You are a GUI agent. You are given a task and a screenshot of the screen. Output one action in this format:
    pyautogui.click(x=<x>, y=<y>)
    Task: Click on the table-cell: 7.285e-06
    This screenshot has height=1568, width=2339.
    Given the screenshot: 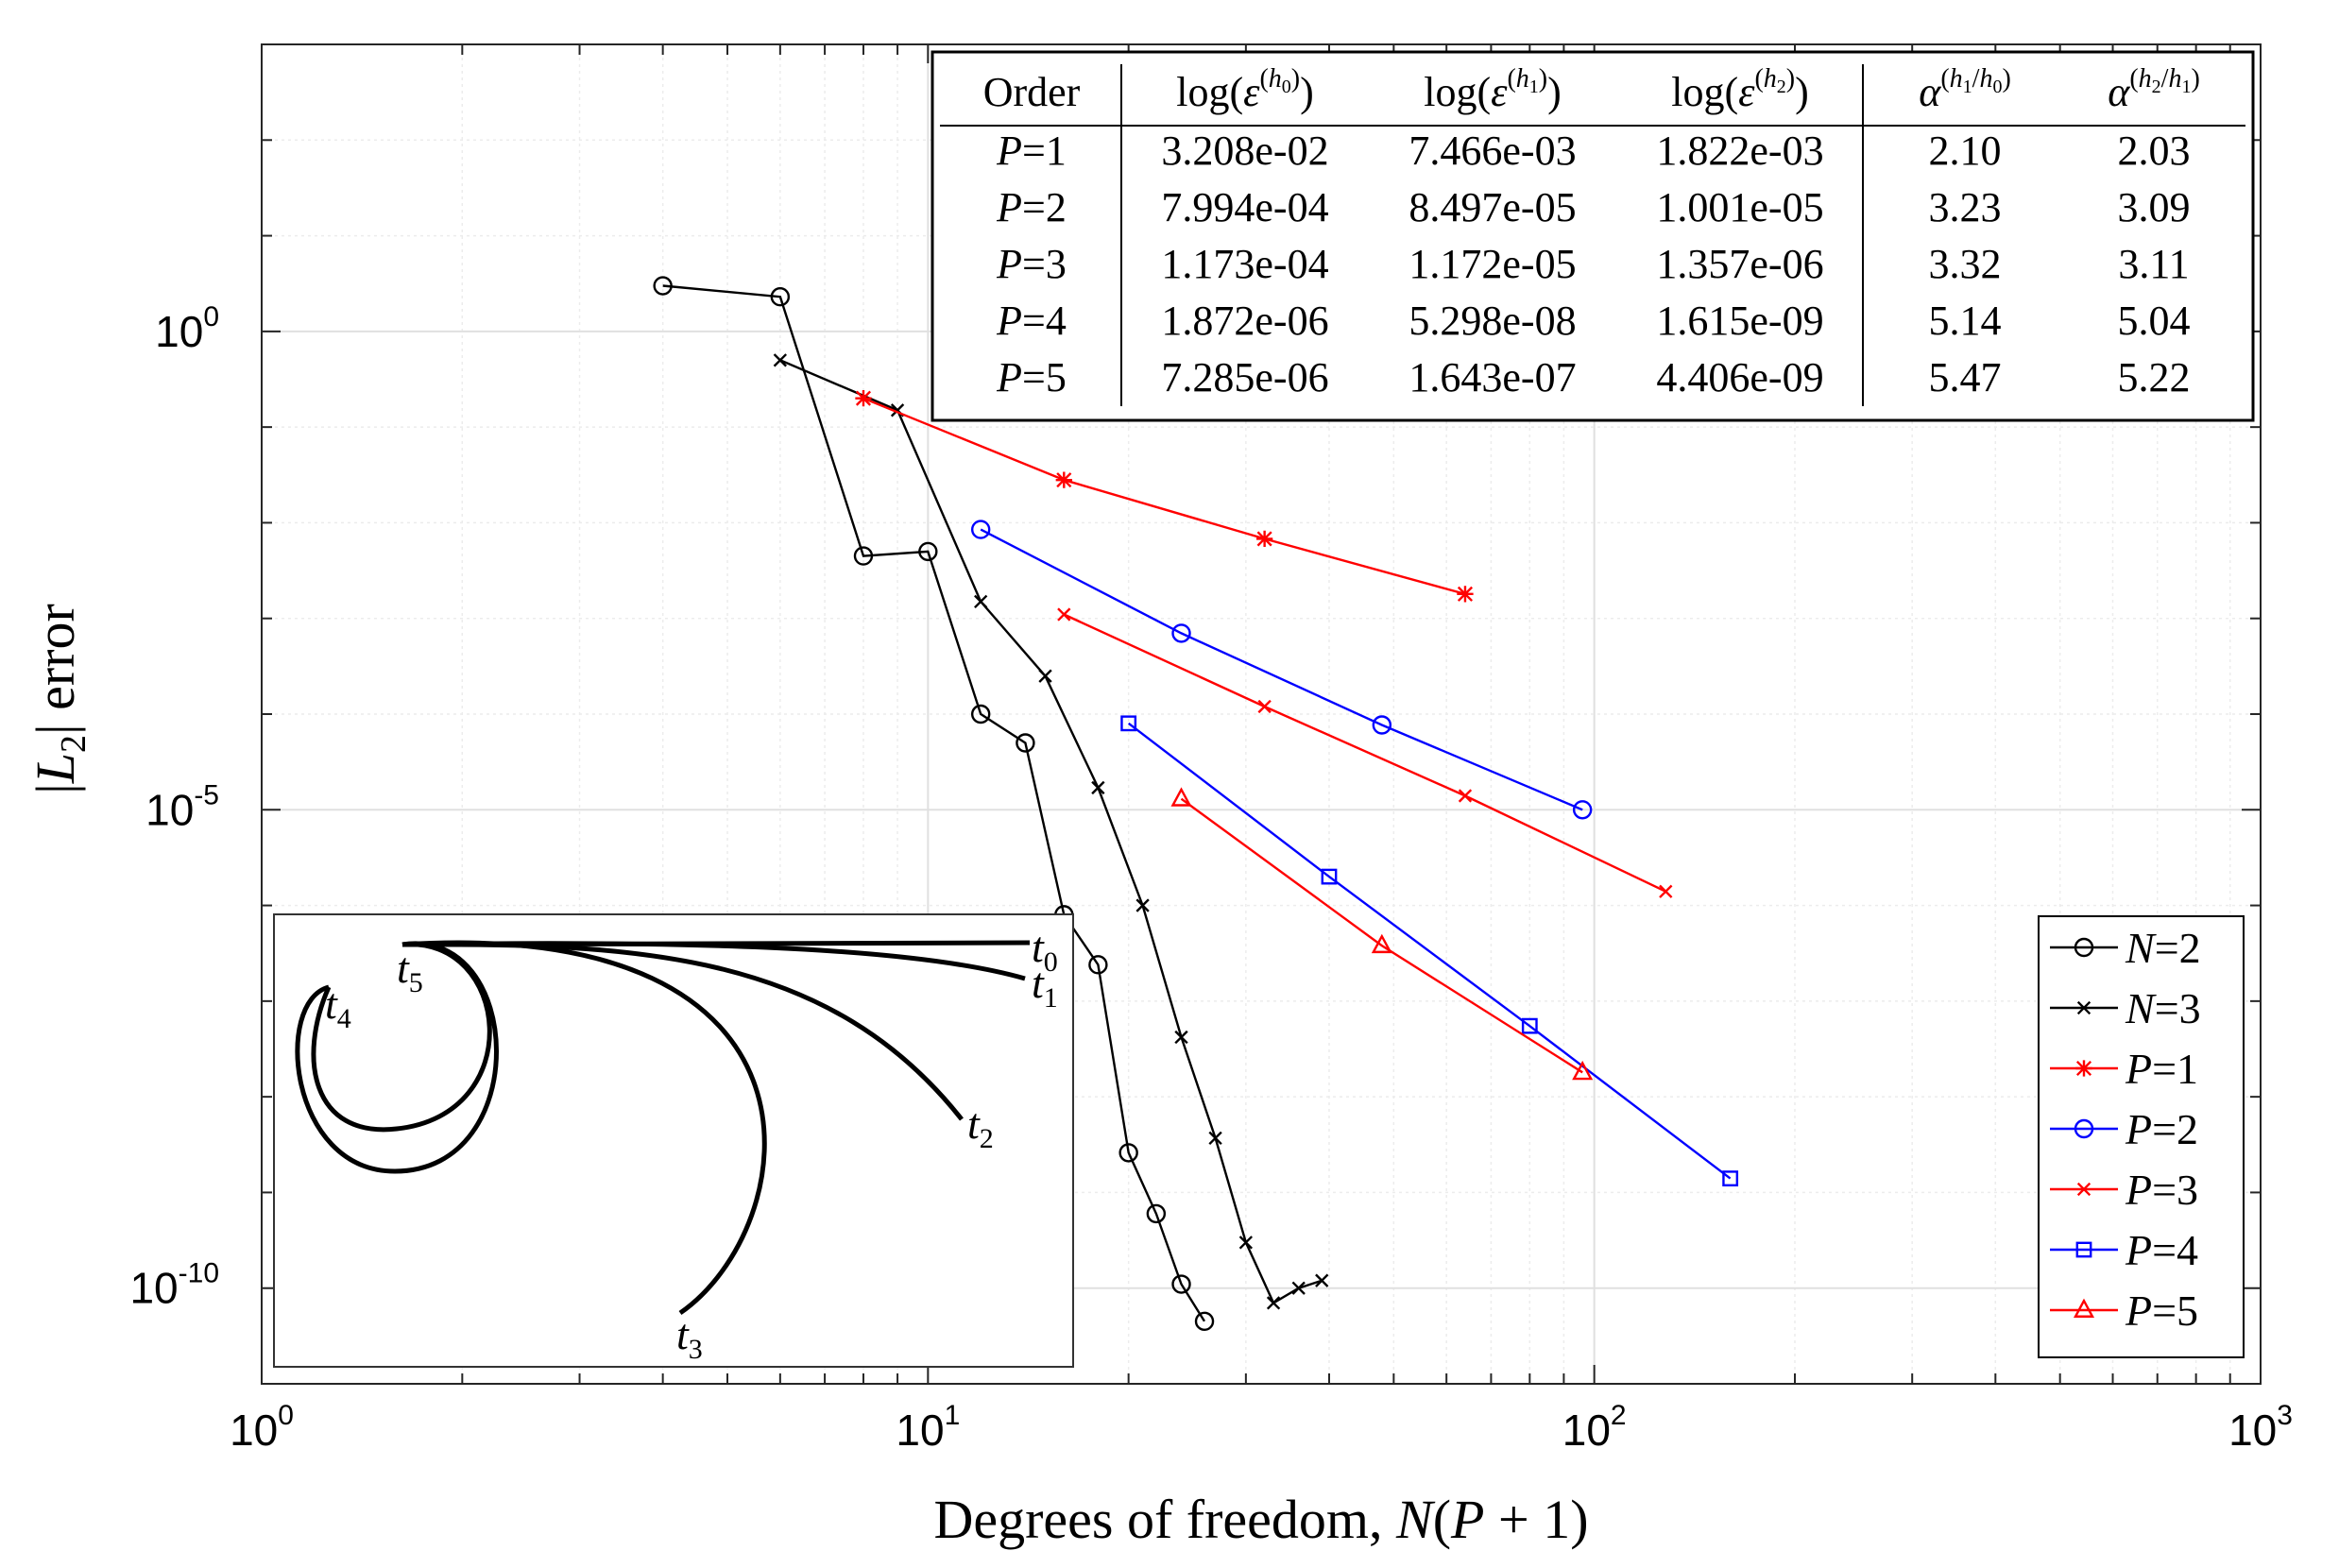 What is the action you would take?
    pyautogui.click(x=1244, y=377)
    